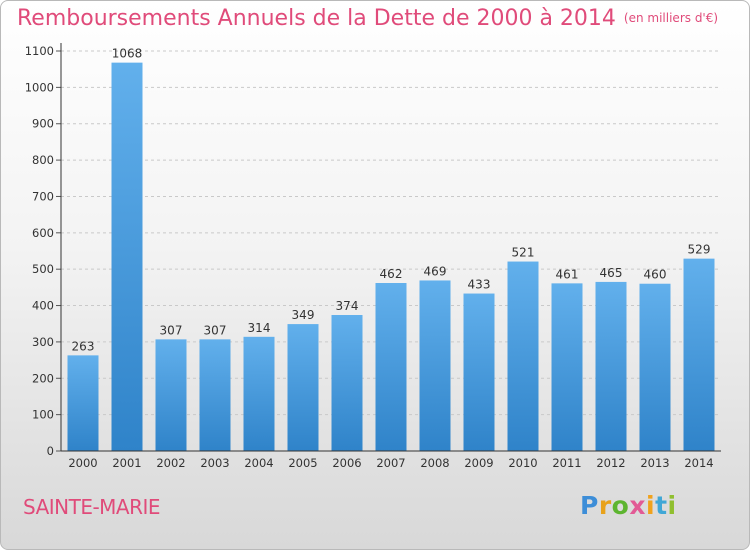  Describe the element at coordinates (391, 274) in the screenshot. I see `bar-value-label: 462` at that location.